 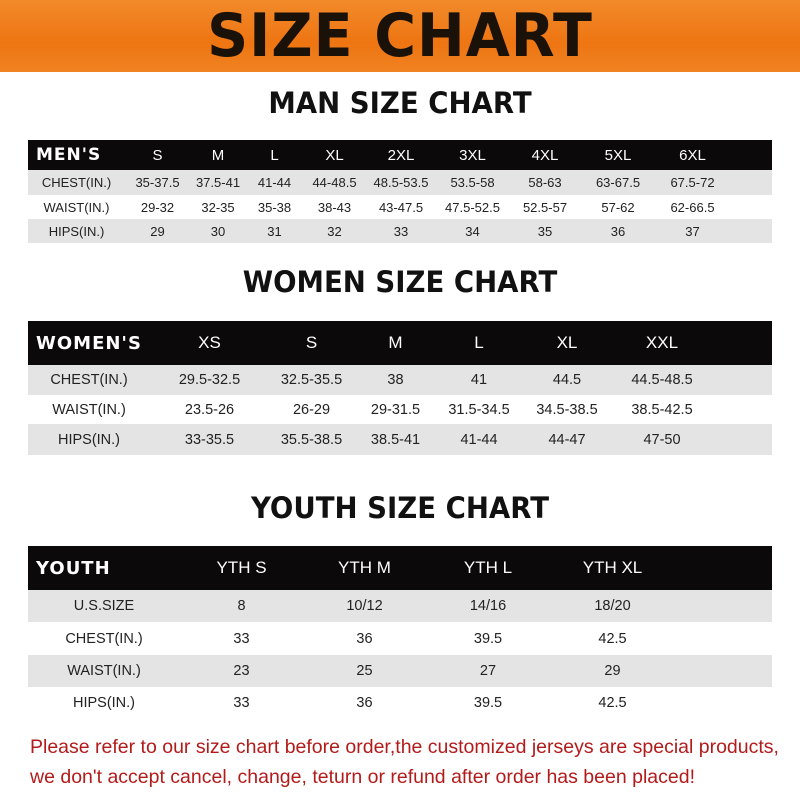 I want to click on measure-value: 34.5-38.5, so click(x=567, y=409).